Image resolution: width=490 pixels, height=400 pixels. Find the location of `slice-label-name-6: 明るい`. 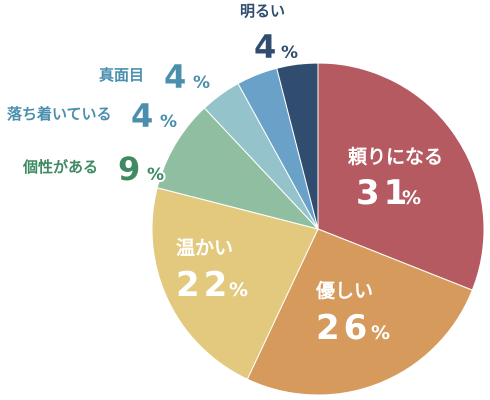

slice-label-name-6: 明るい is located at coordinates (262, 11).